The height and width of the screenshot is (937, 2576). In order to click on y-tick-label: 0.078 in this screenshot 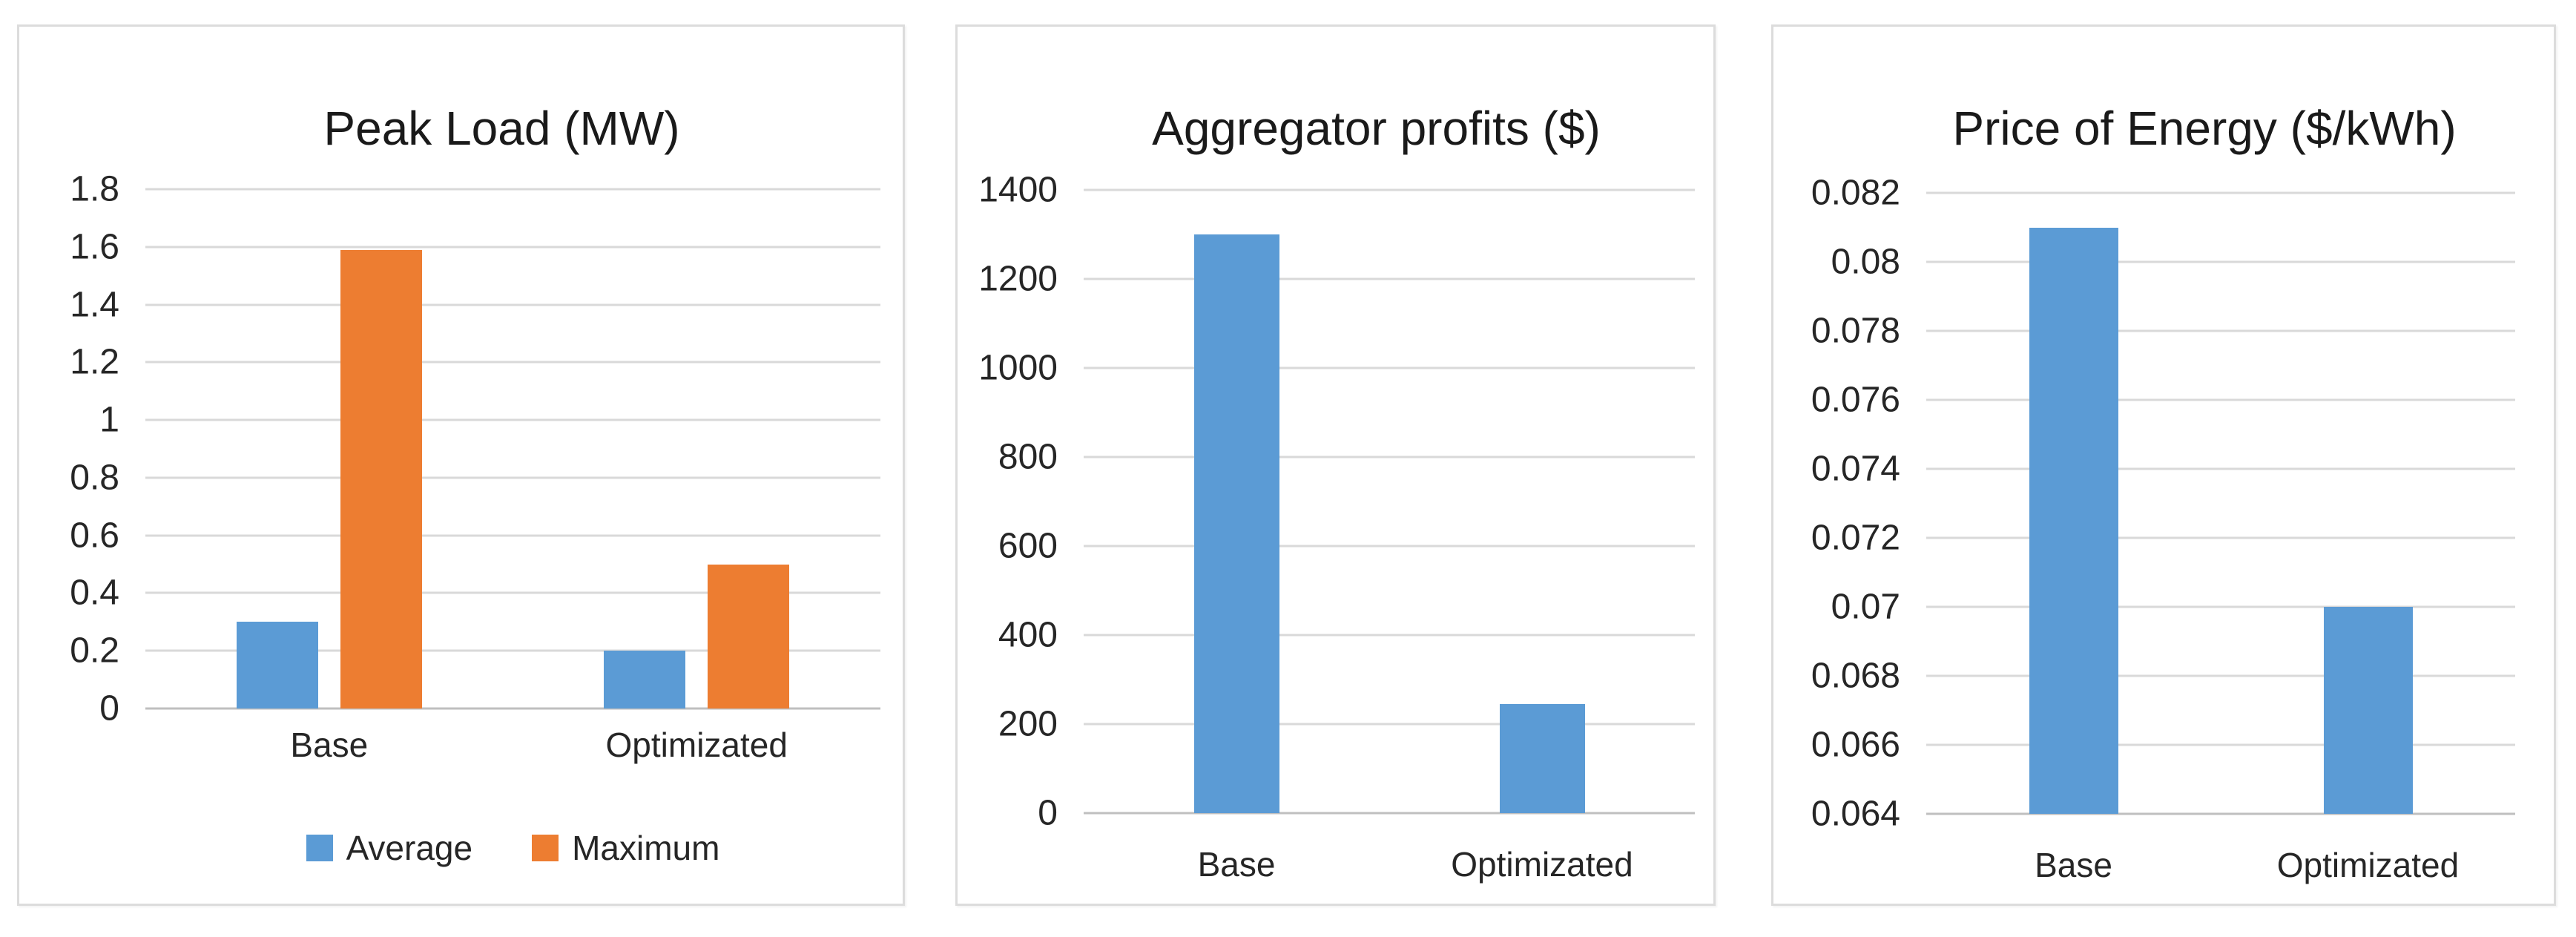, I will do `click(1856, 331)`.